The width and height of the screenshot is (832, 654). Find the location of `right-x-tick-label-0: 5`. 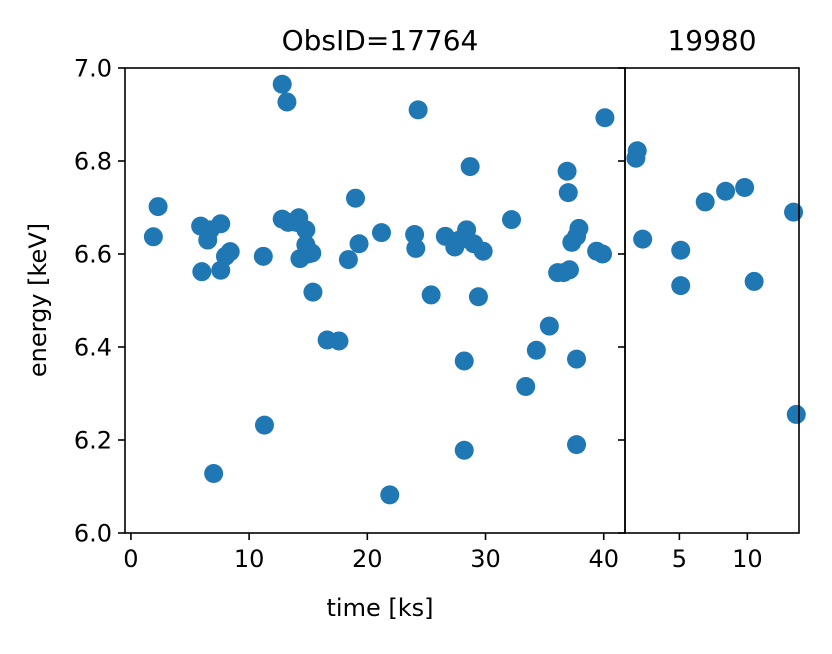

right-x-tick-label-0: 5 is located at coordinates (679, 559).